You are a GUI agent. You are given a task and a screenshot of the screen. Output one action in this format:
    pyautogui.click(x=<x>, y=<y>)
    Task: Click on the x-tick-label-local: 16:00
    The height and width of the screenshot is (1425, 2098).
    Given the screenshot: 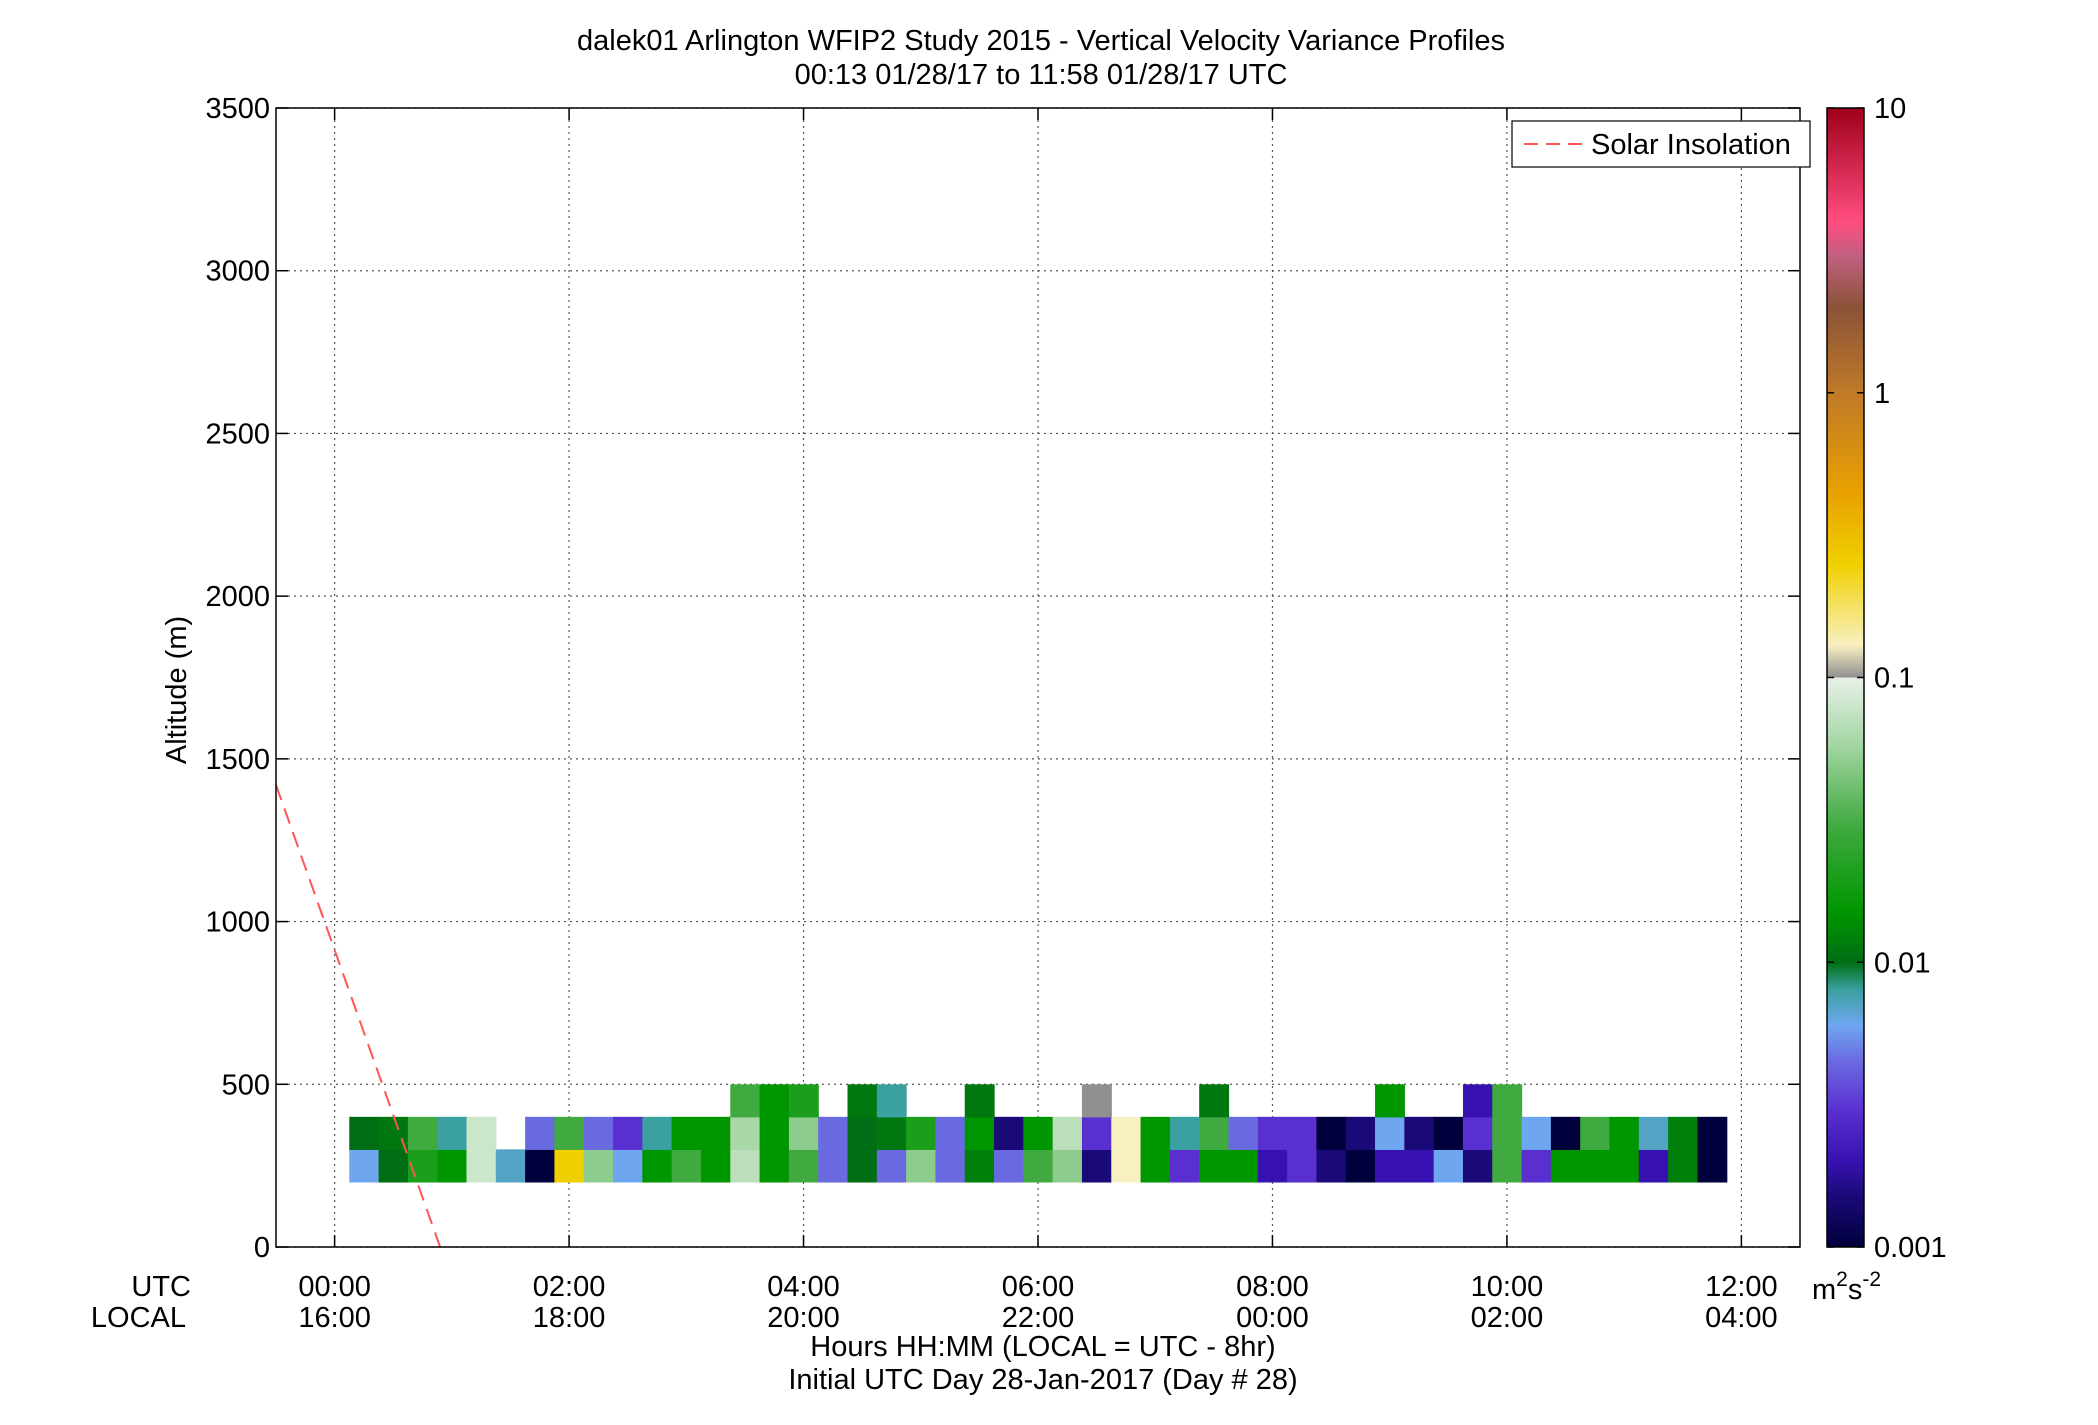 What is the action you would take?
    pyautogui.click(x=334, y=1318)
    